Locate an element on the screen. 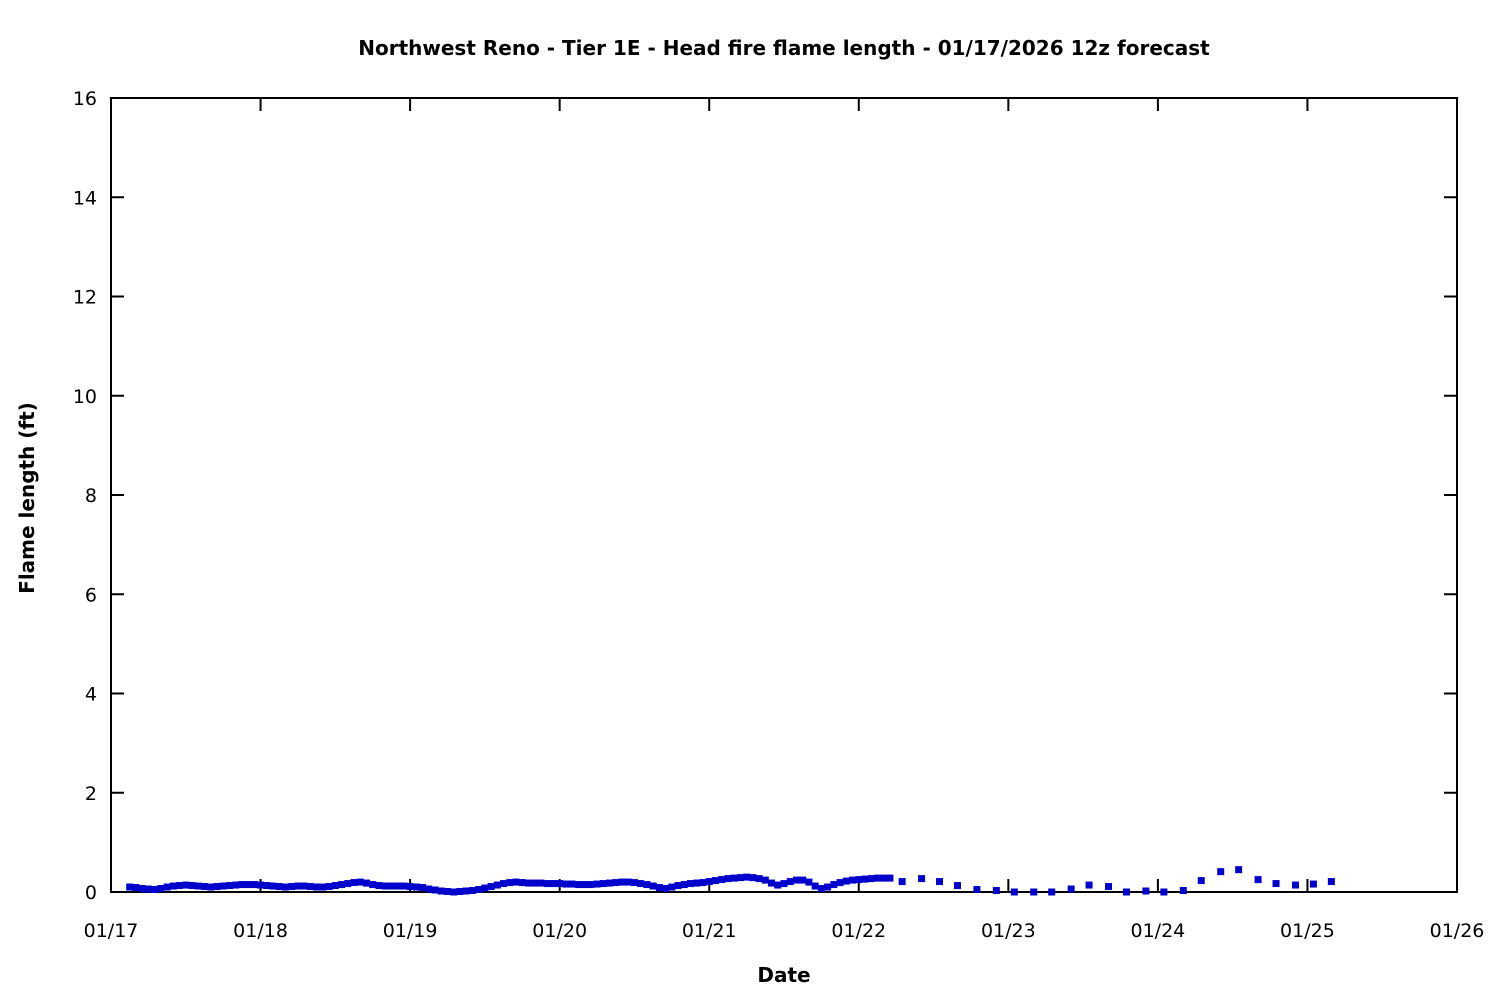 The image size is (1500, 1000). y-tick-label: 4 is located at coordinates (91, 695).